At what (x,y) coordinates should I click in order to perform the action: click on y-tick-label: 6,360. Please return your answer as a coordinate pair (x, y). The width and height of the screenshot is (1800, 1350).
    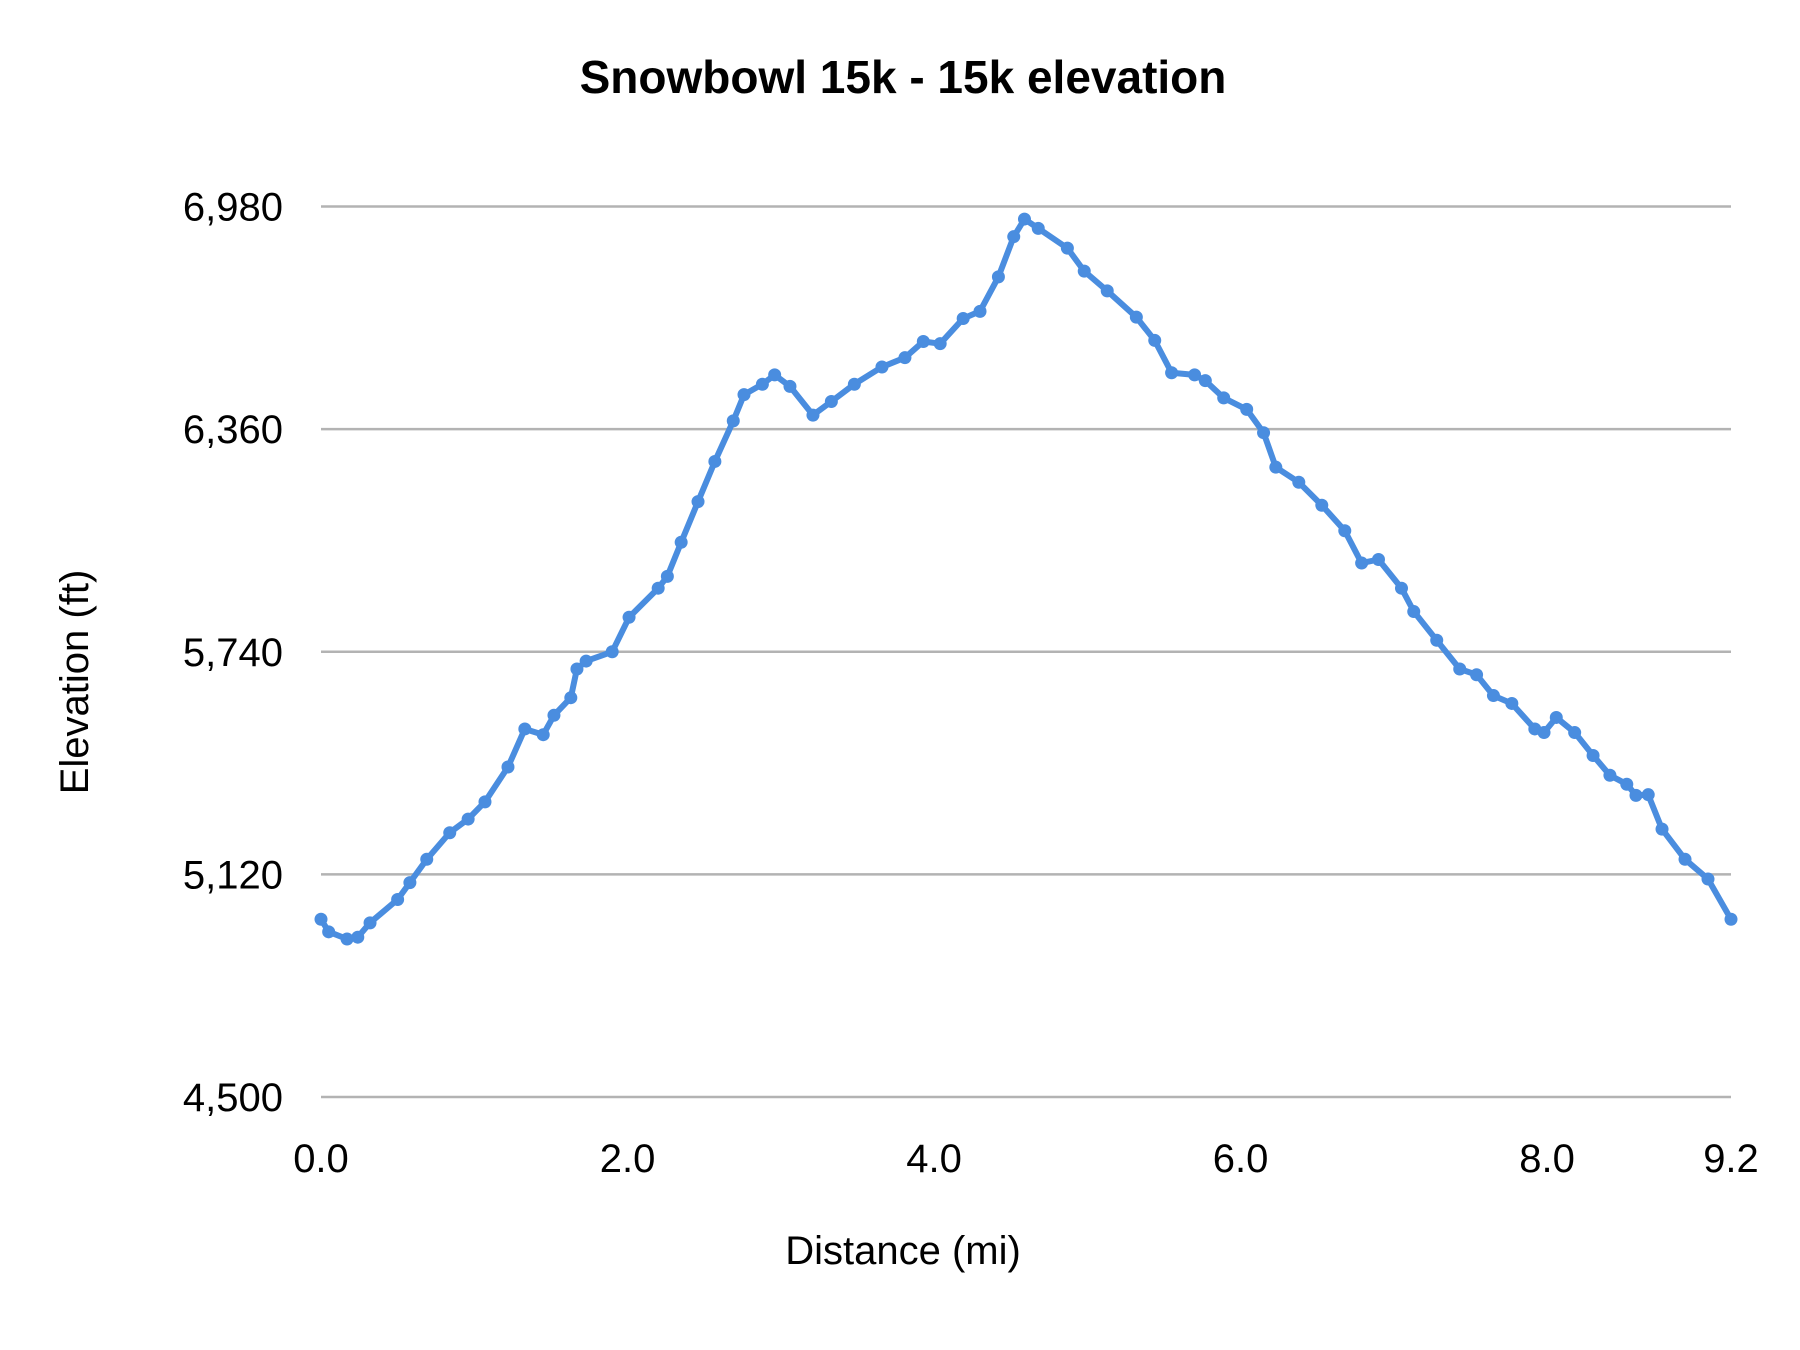
    Looking at the image, I should click on (233, 430).